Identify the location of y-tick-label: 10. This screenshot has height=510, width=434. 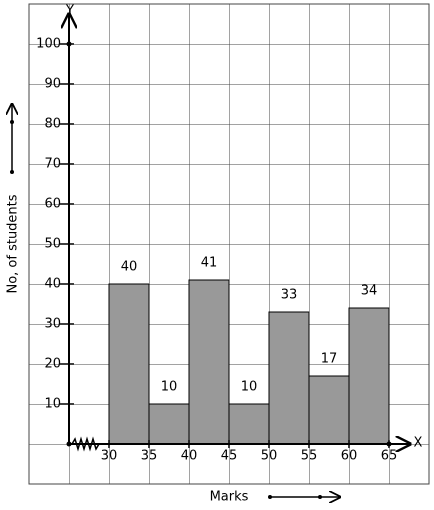
(52, 404).